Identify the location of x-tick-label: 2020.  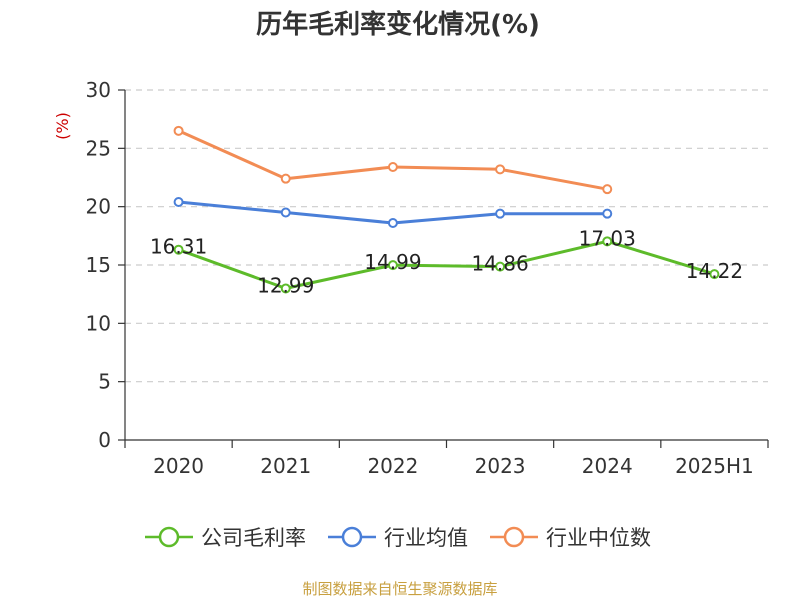
(178, 466).